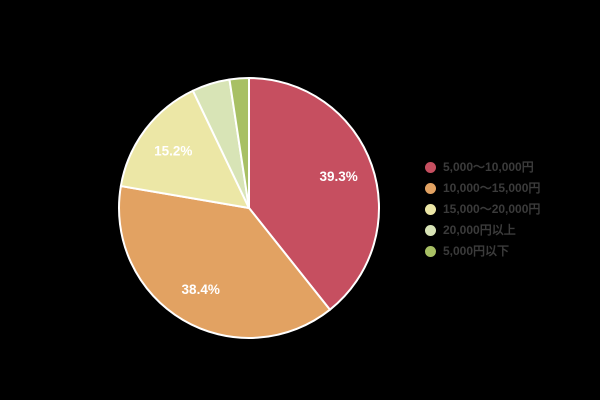 The height and width of the screenshot is (400, 600). I want to click on legend-item: 10,000〜15,000円, so click(482, 188).